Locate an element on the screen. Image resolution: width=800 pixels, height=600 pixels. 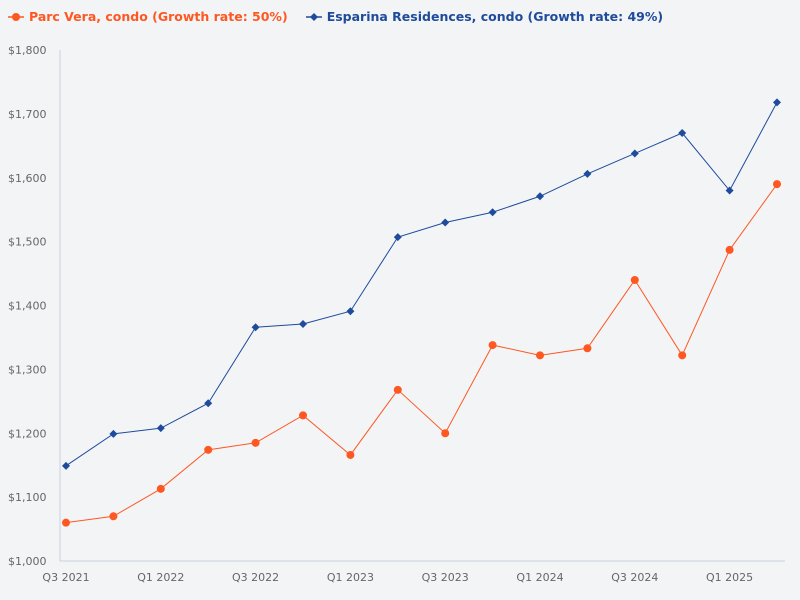
x-tick-label: Q3 2021 is located at coordinates (65, 577).